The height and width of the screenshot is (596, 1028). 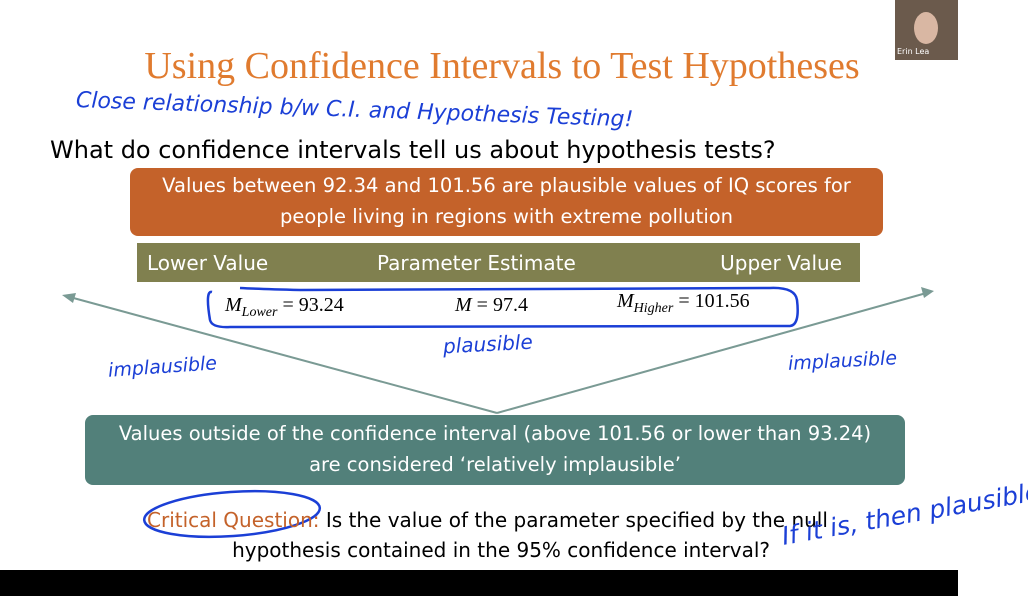 What do you see at coordinates (926, 28) in the screenshot?
I see `webcam-face` at bounding box center [926, 28].